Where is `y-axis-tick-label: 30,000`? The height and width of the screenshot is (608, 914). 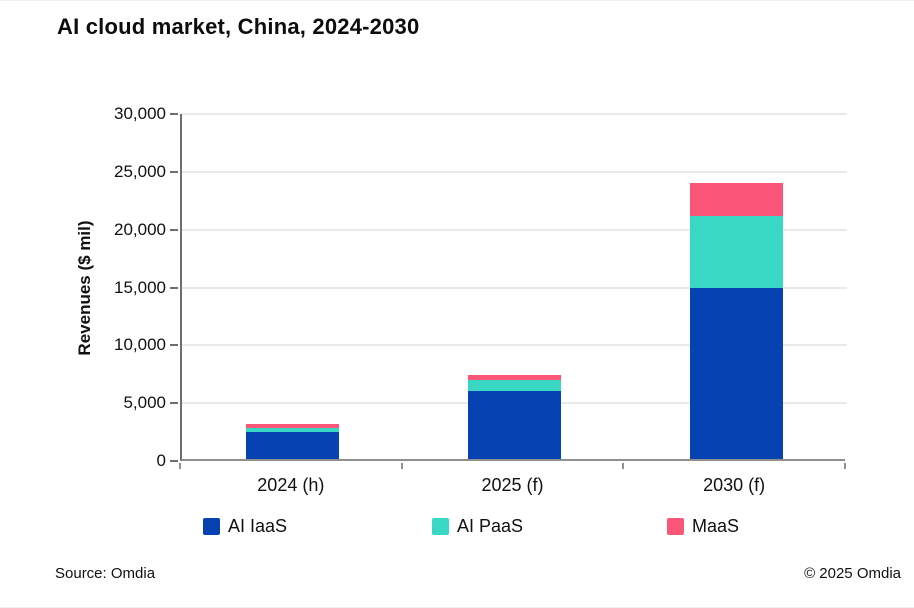
y-axis-tick-label: 30,000 is located at coordinates (140, 113).